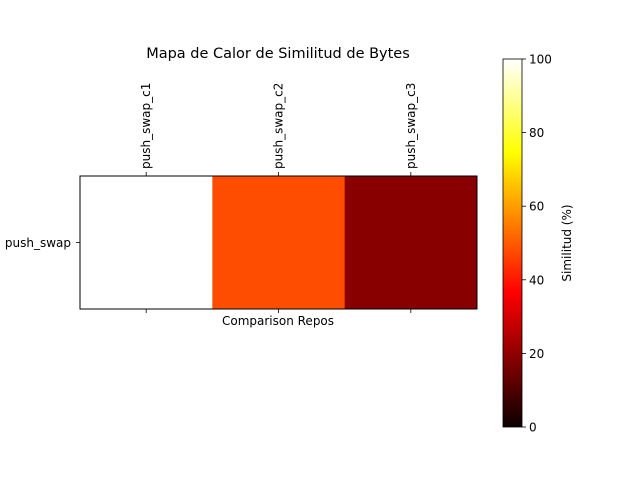 The width and height of the screenshot is (640, 480). Describe the element at coordinates (279, 126) in the screenshot. I see `x-tick-label: push_swap_c2` at that location.